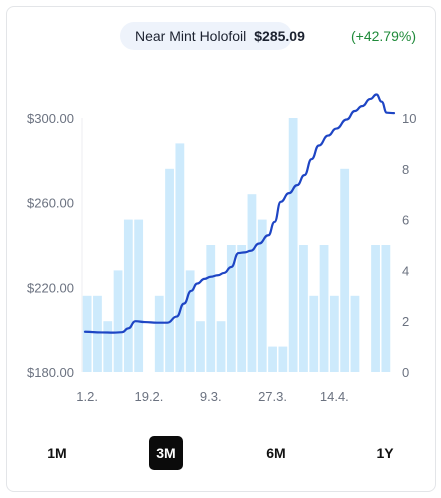 Image resolution: width=441 pixels, height=498 pixels. Describe the element at coordinates (57, 453) in the screenshot. I see `range-button-1m: 1M` at that location.